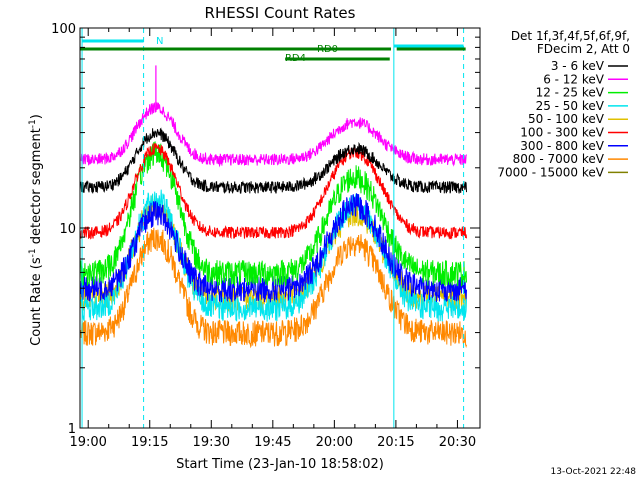 This screenshot has width=640, height=480. Describe the element at coordinates (570, 106) in the screenshot. I see `legend-label-3: 25 - 50 keV` at that location.